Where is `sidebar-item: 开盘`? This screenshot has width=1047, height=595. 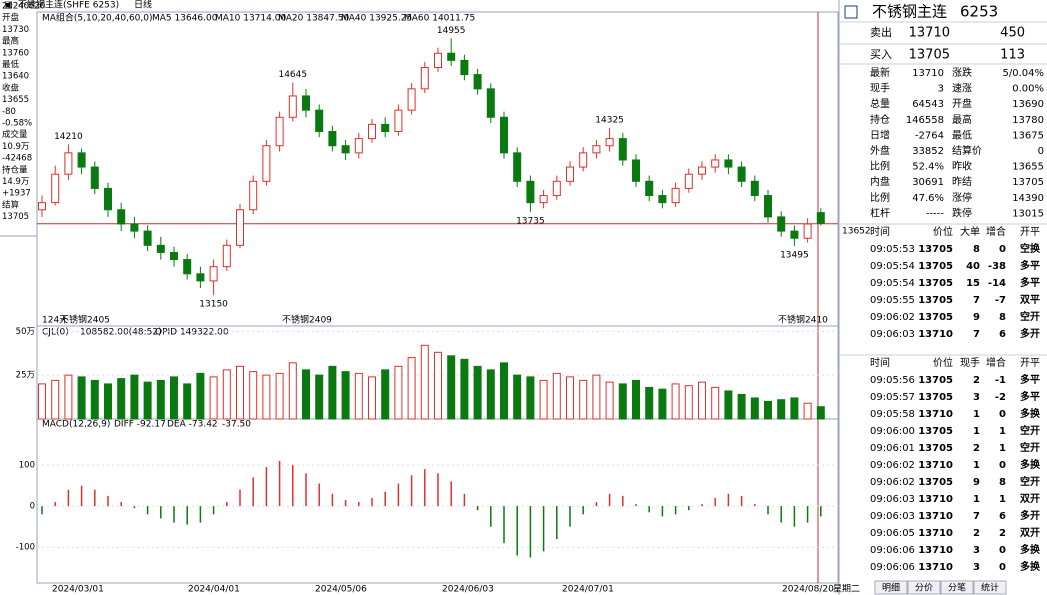 sidebar-item: 开盘 is located at coordinates (11, 17).